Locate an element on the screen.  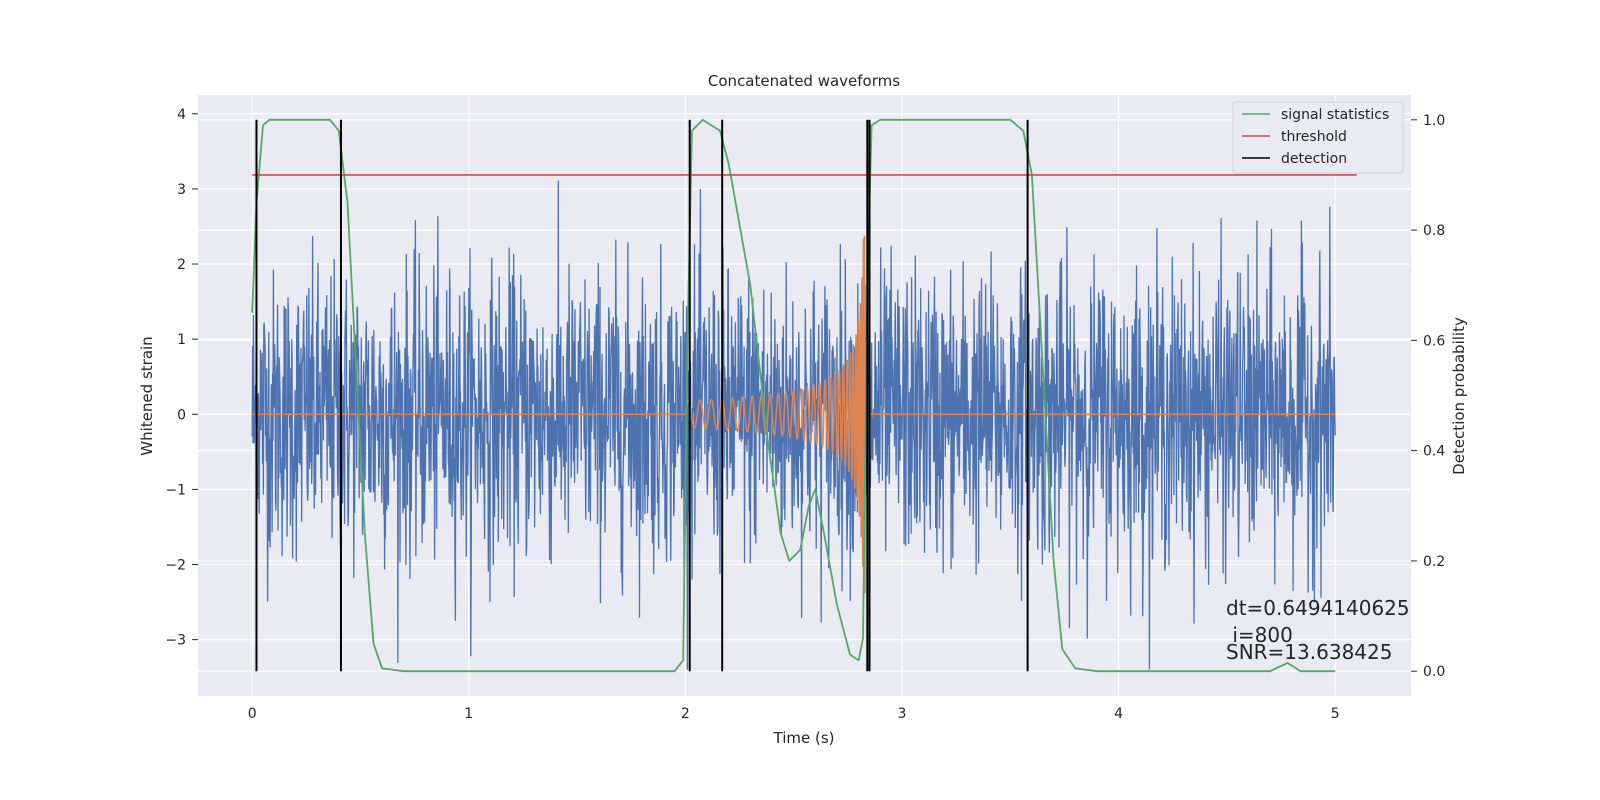
y-tick-label: −1 is located at coordinates (175, 490).